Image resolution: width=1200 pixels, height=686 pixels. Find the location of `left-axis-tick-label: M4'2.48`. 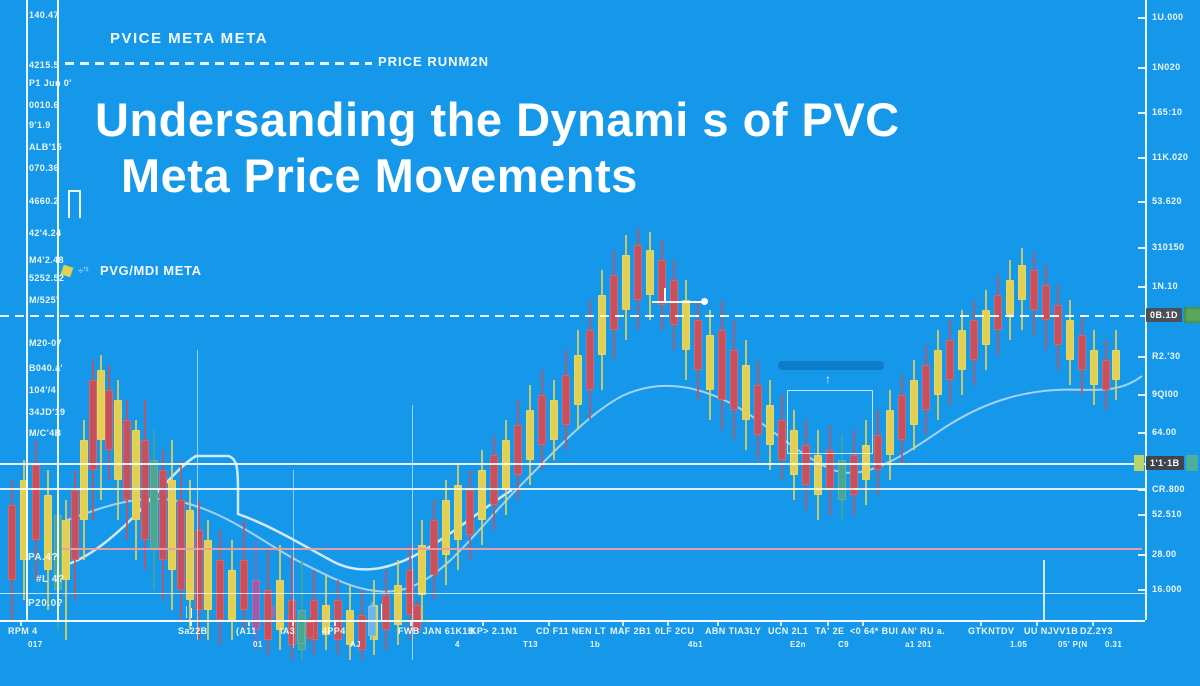

left-axis-tick-label: M4'2.48 is located at coordinates (46, 260).